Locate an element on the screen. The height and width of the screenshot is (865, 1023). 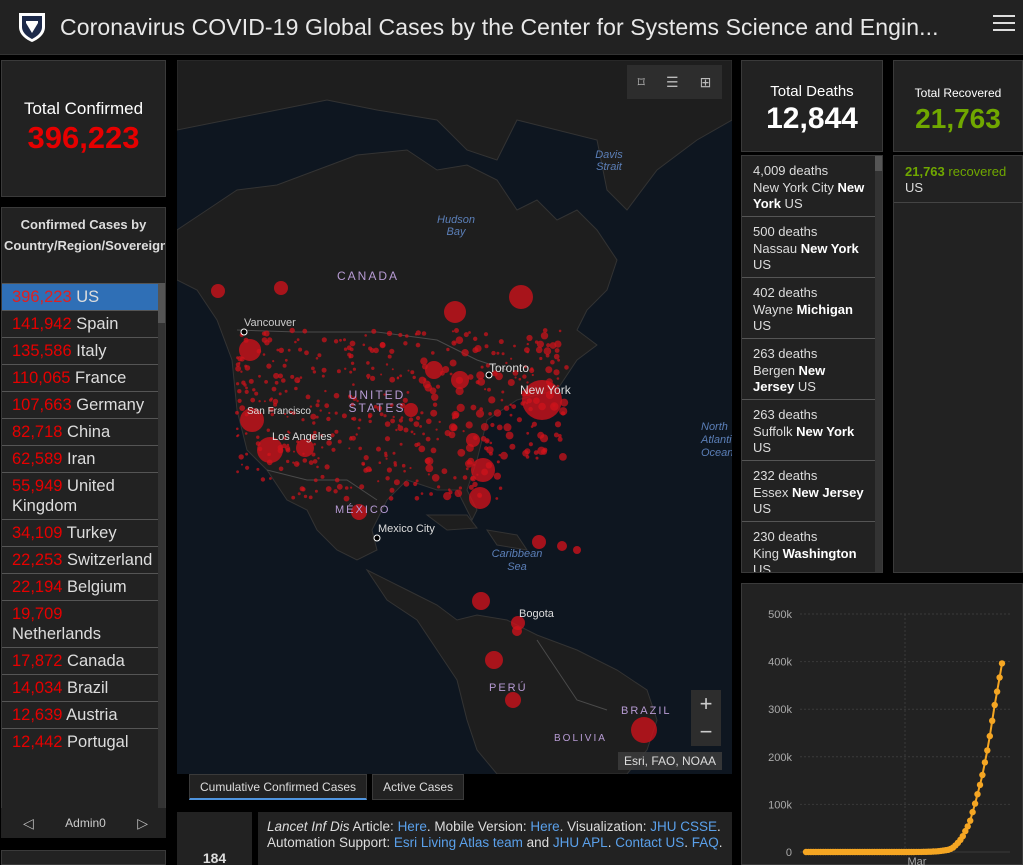
death-place: Wayne is located at coordinates (775, 309).